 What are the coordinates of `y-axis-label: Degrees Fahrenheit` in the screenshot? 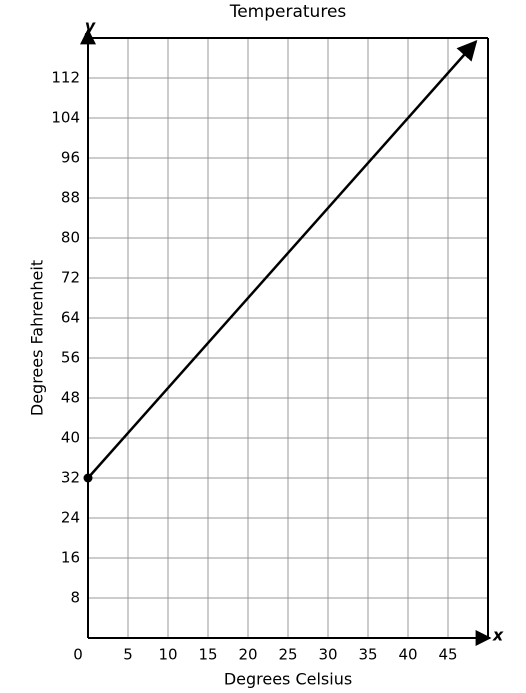 It's located at (37, 338).